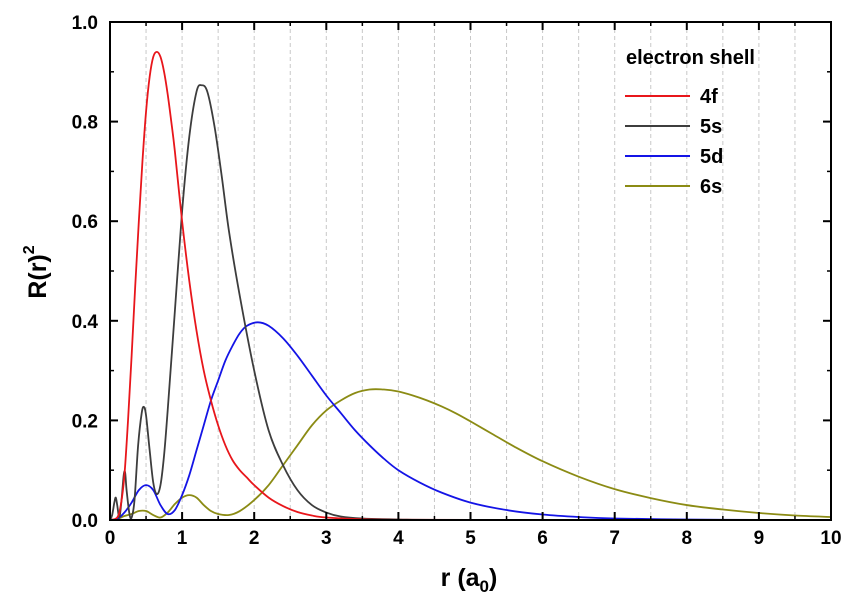 The width and height of the screenshot is (845, 592). Describe the element at coordinates (830, 538) in the screenshot. I see `x-tick-label: 10` at that location.